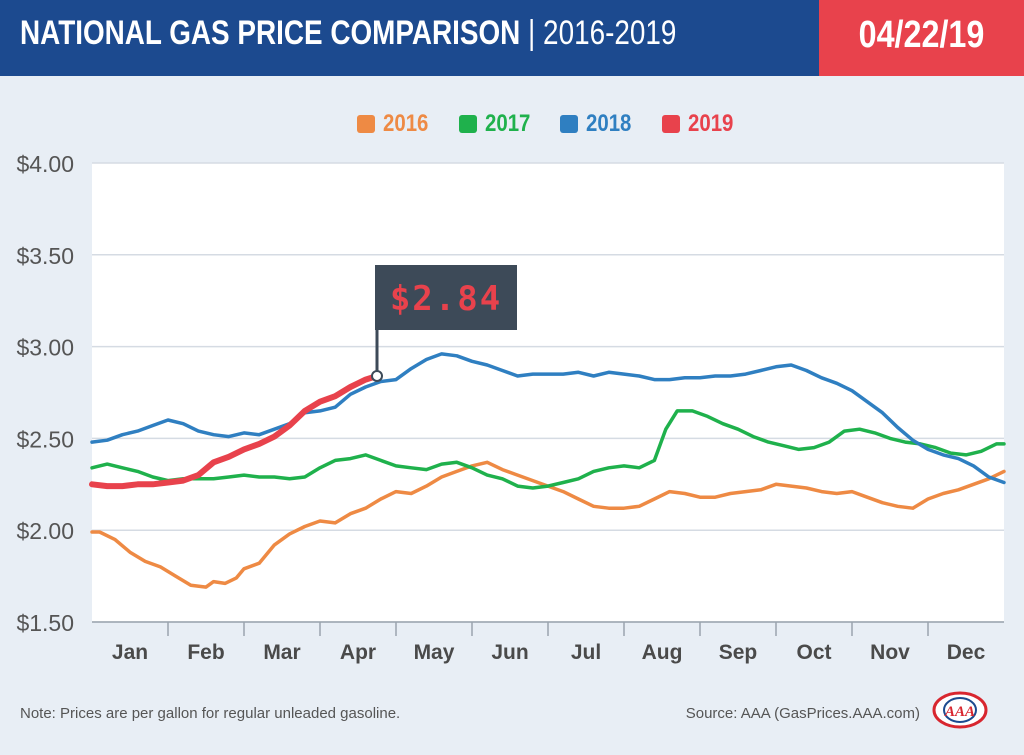 The width and height of the screenshot is (1024, 755). What do you see at coordinates (802, 713) in the screenshot?
I see `source-credit: Source: AAA (GasPrices.AAA.com)` at bounding box center [802, 713].